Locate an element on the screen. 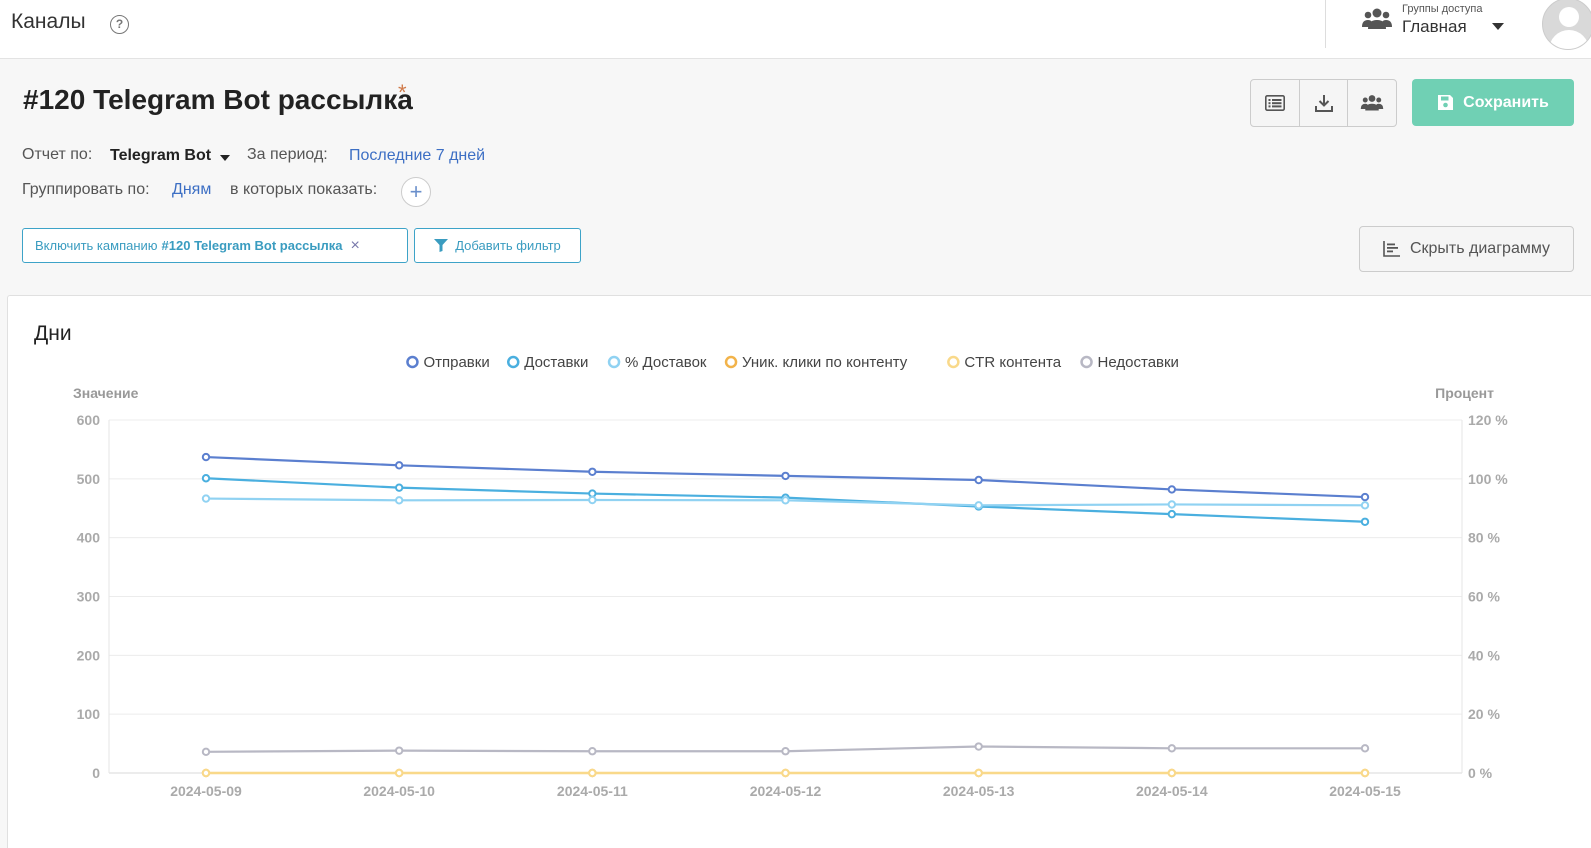 The width and height of the screenshot is (1591, 848). y-left-tick-label: 100 is located at coordinates (89, 714).